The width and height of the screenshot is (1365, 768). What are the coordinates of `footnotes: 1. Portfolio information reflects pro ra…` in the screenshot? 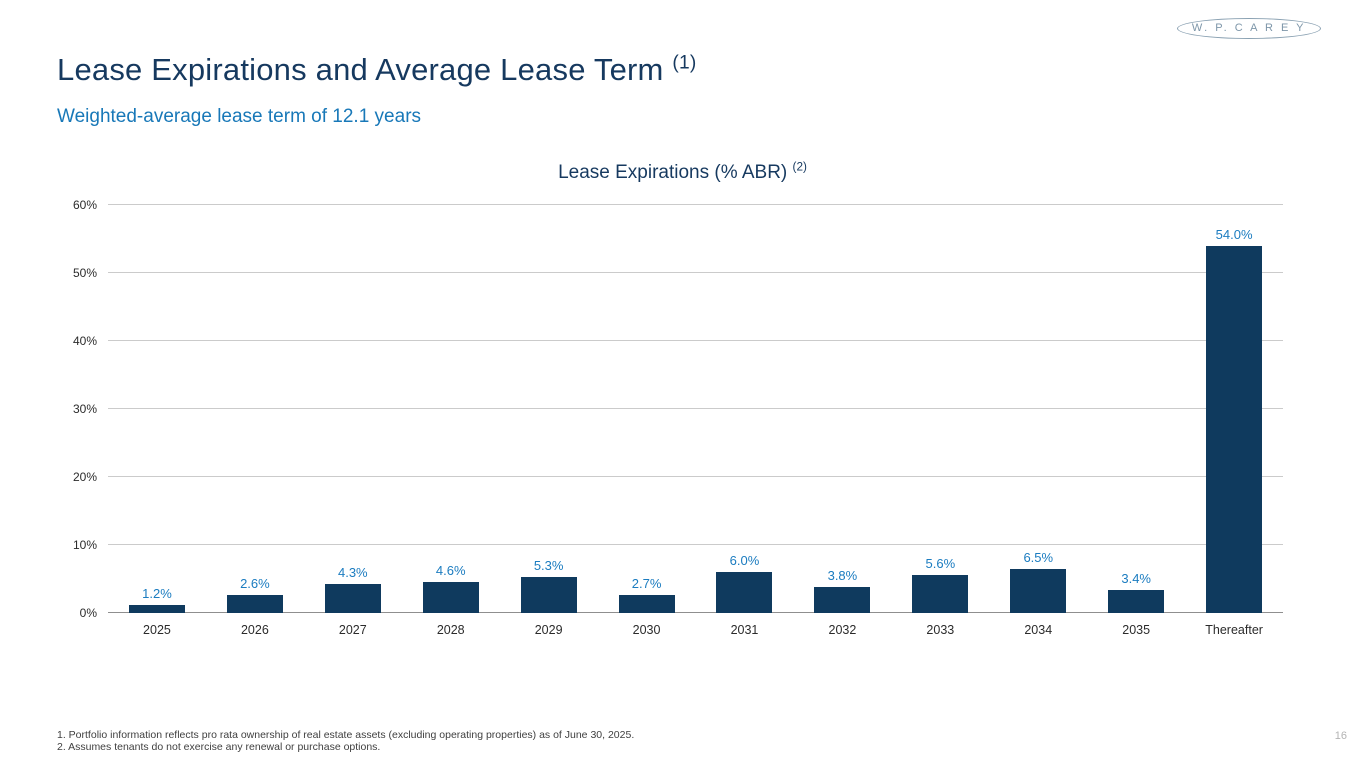 It's located at (345, 741).